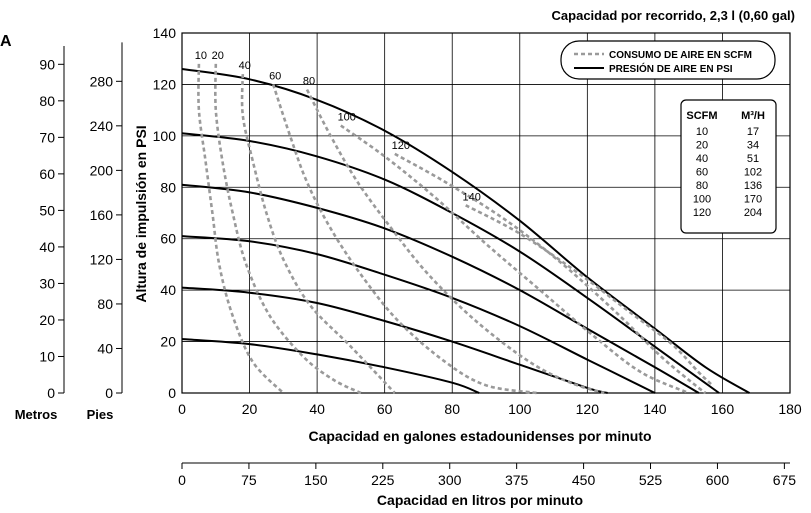 Image resolution: width=811 pixels, height=513 pixels. Describe the element at coordinates (702, 200) in the screenshot. I see `table-cell: 100` at that location.